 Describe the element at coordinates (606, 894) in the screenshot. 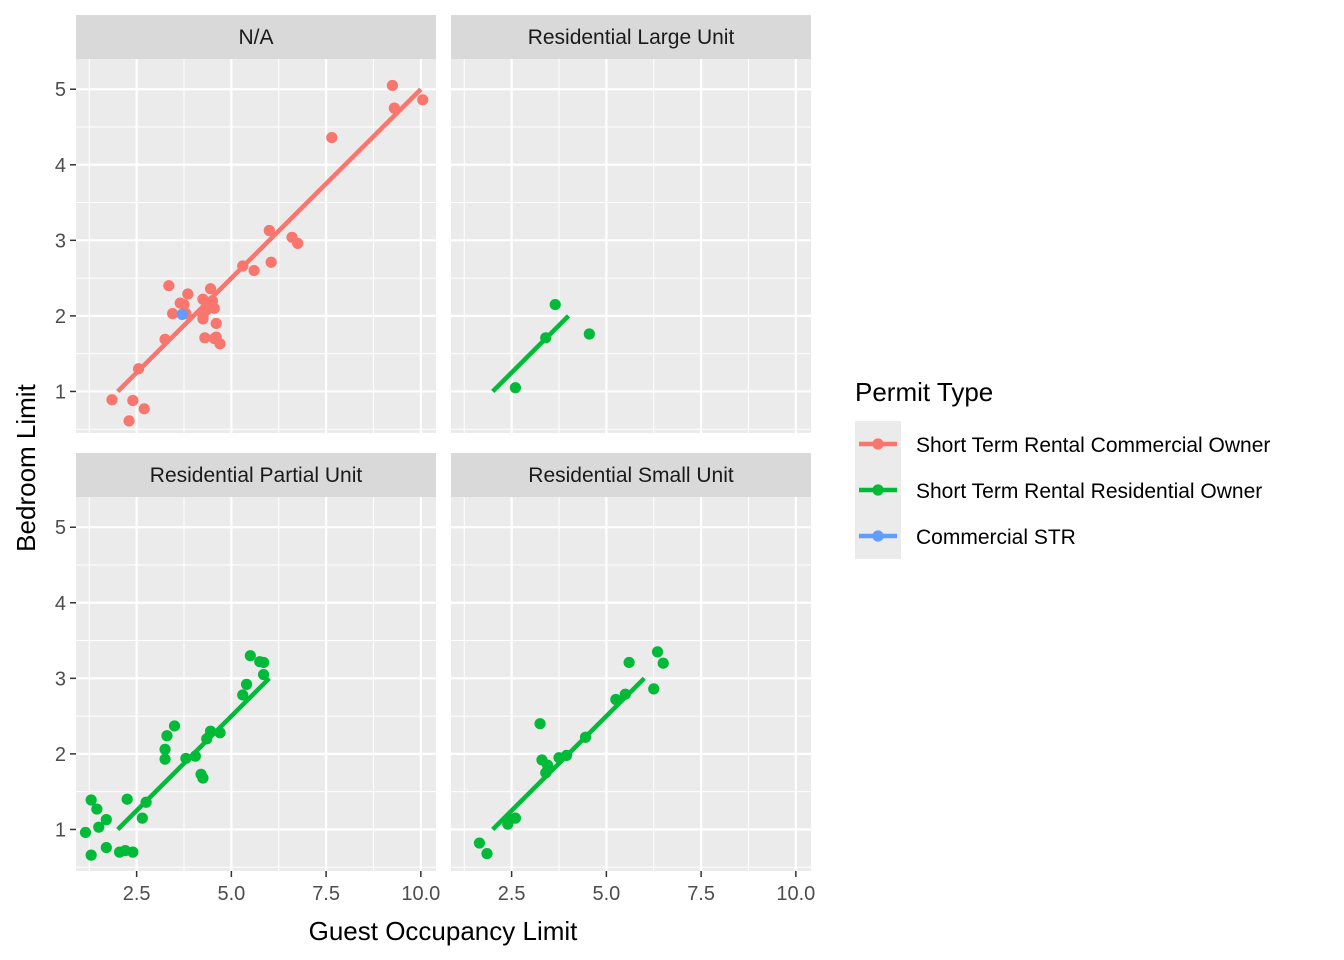

I see `x-tick-label: 5.0` at that location.